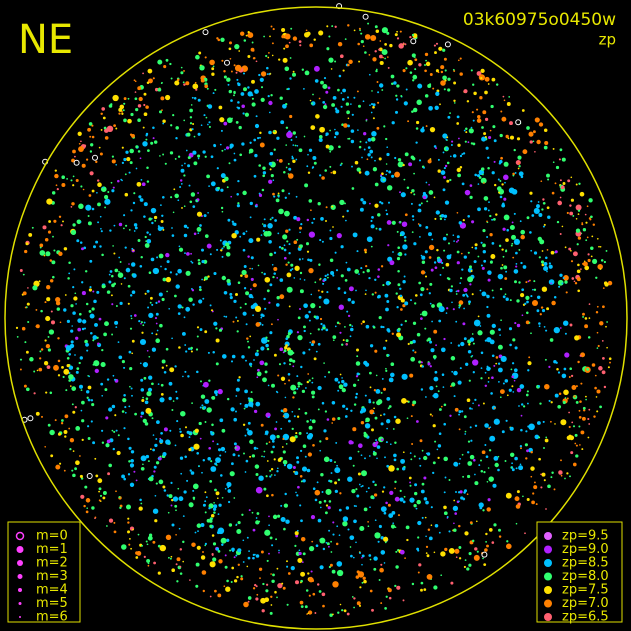  I want to click on zp-label: zp=7.0, so click(585, 603).